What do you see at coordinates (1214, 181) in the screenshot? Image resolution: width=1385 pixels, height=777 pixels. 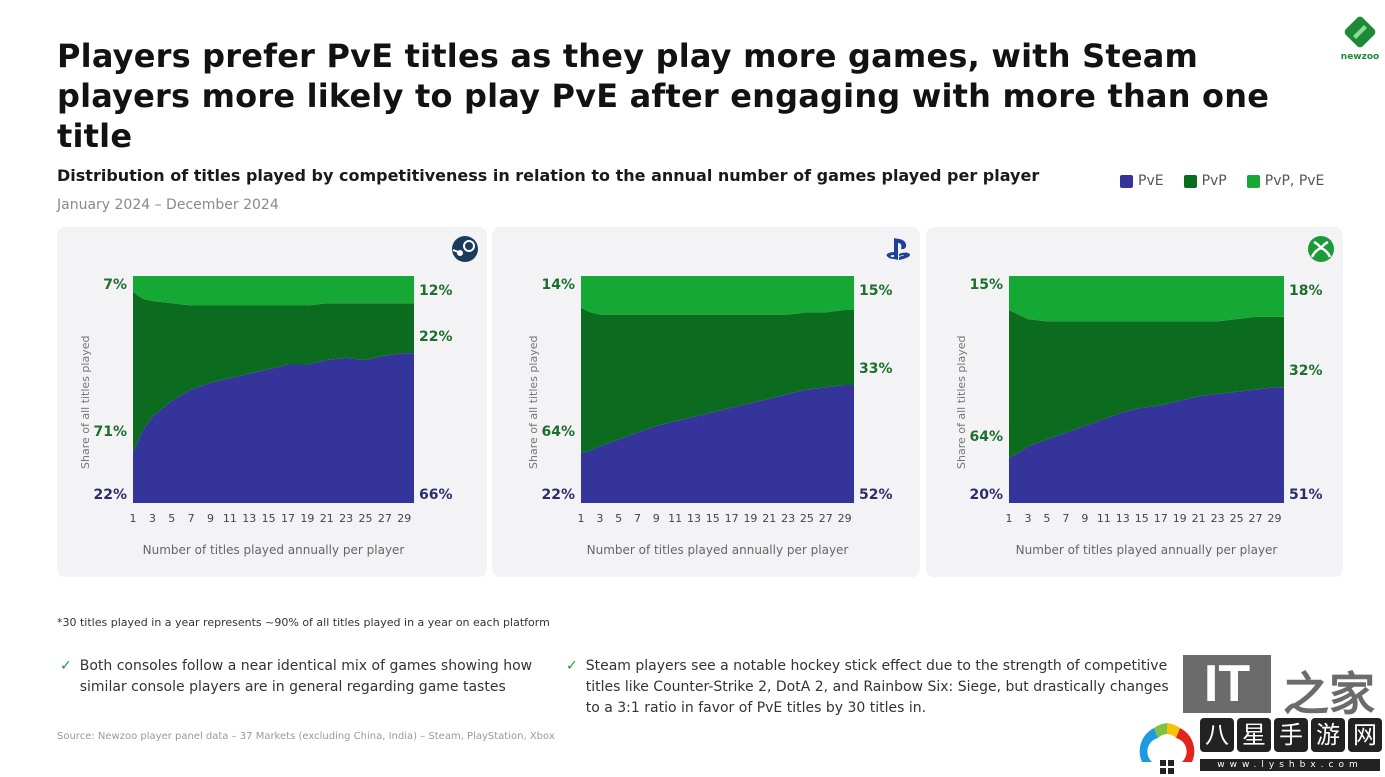 I see `legend-label: PvP` at bounding box center [1214, 181].